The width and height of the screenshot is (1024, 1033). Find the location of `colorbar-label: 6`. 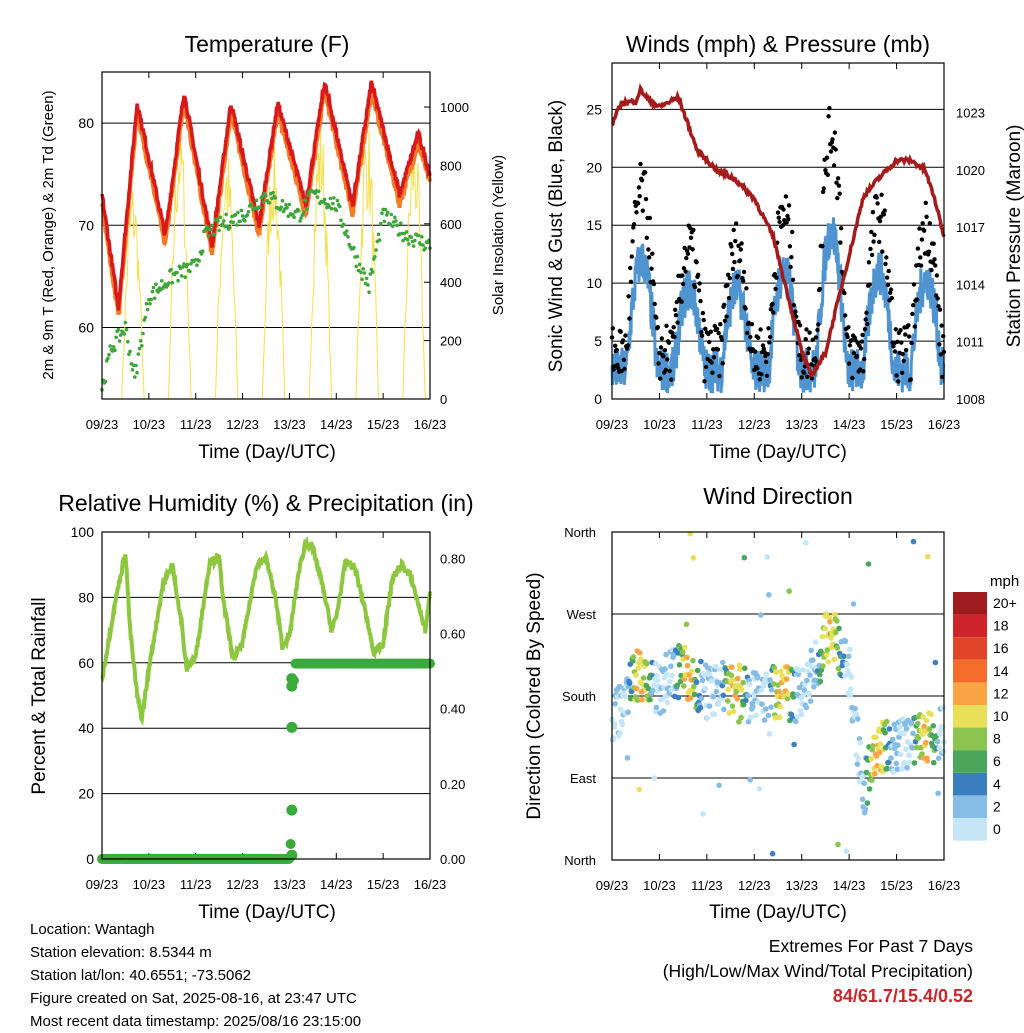

colorbar-label: 6 is located at coordinates (997, 761).